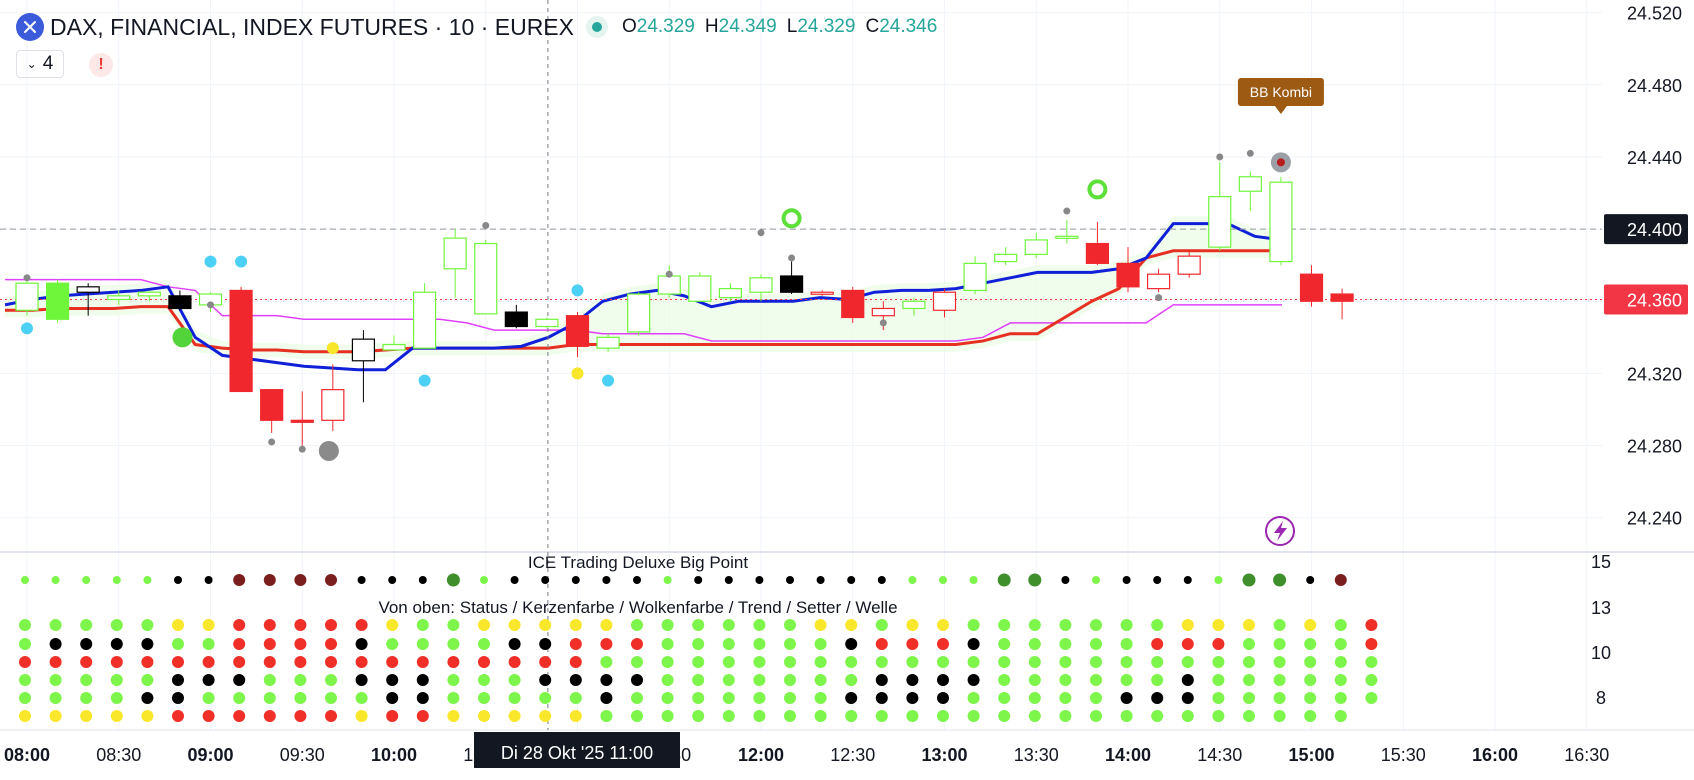 Image resolution: width=1694 pixels, height=780 pixels. What do you see at coordinates (27, 755) in the screenshot?
I see `time-tick-label: 08:00` at bounding box center [27, 755].